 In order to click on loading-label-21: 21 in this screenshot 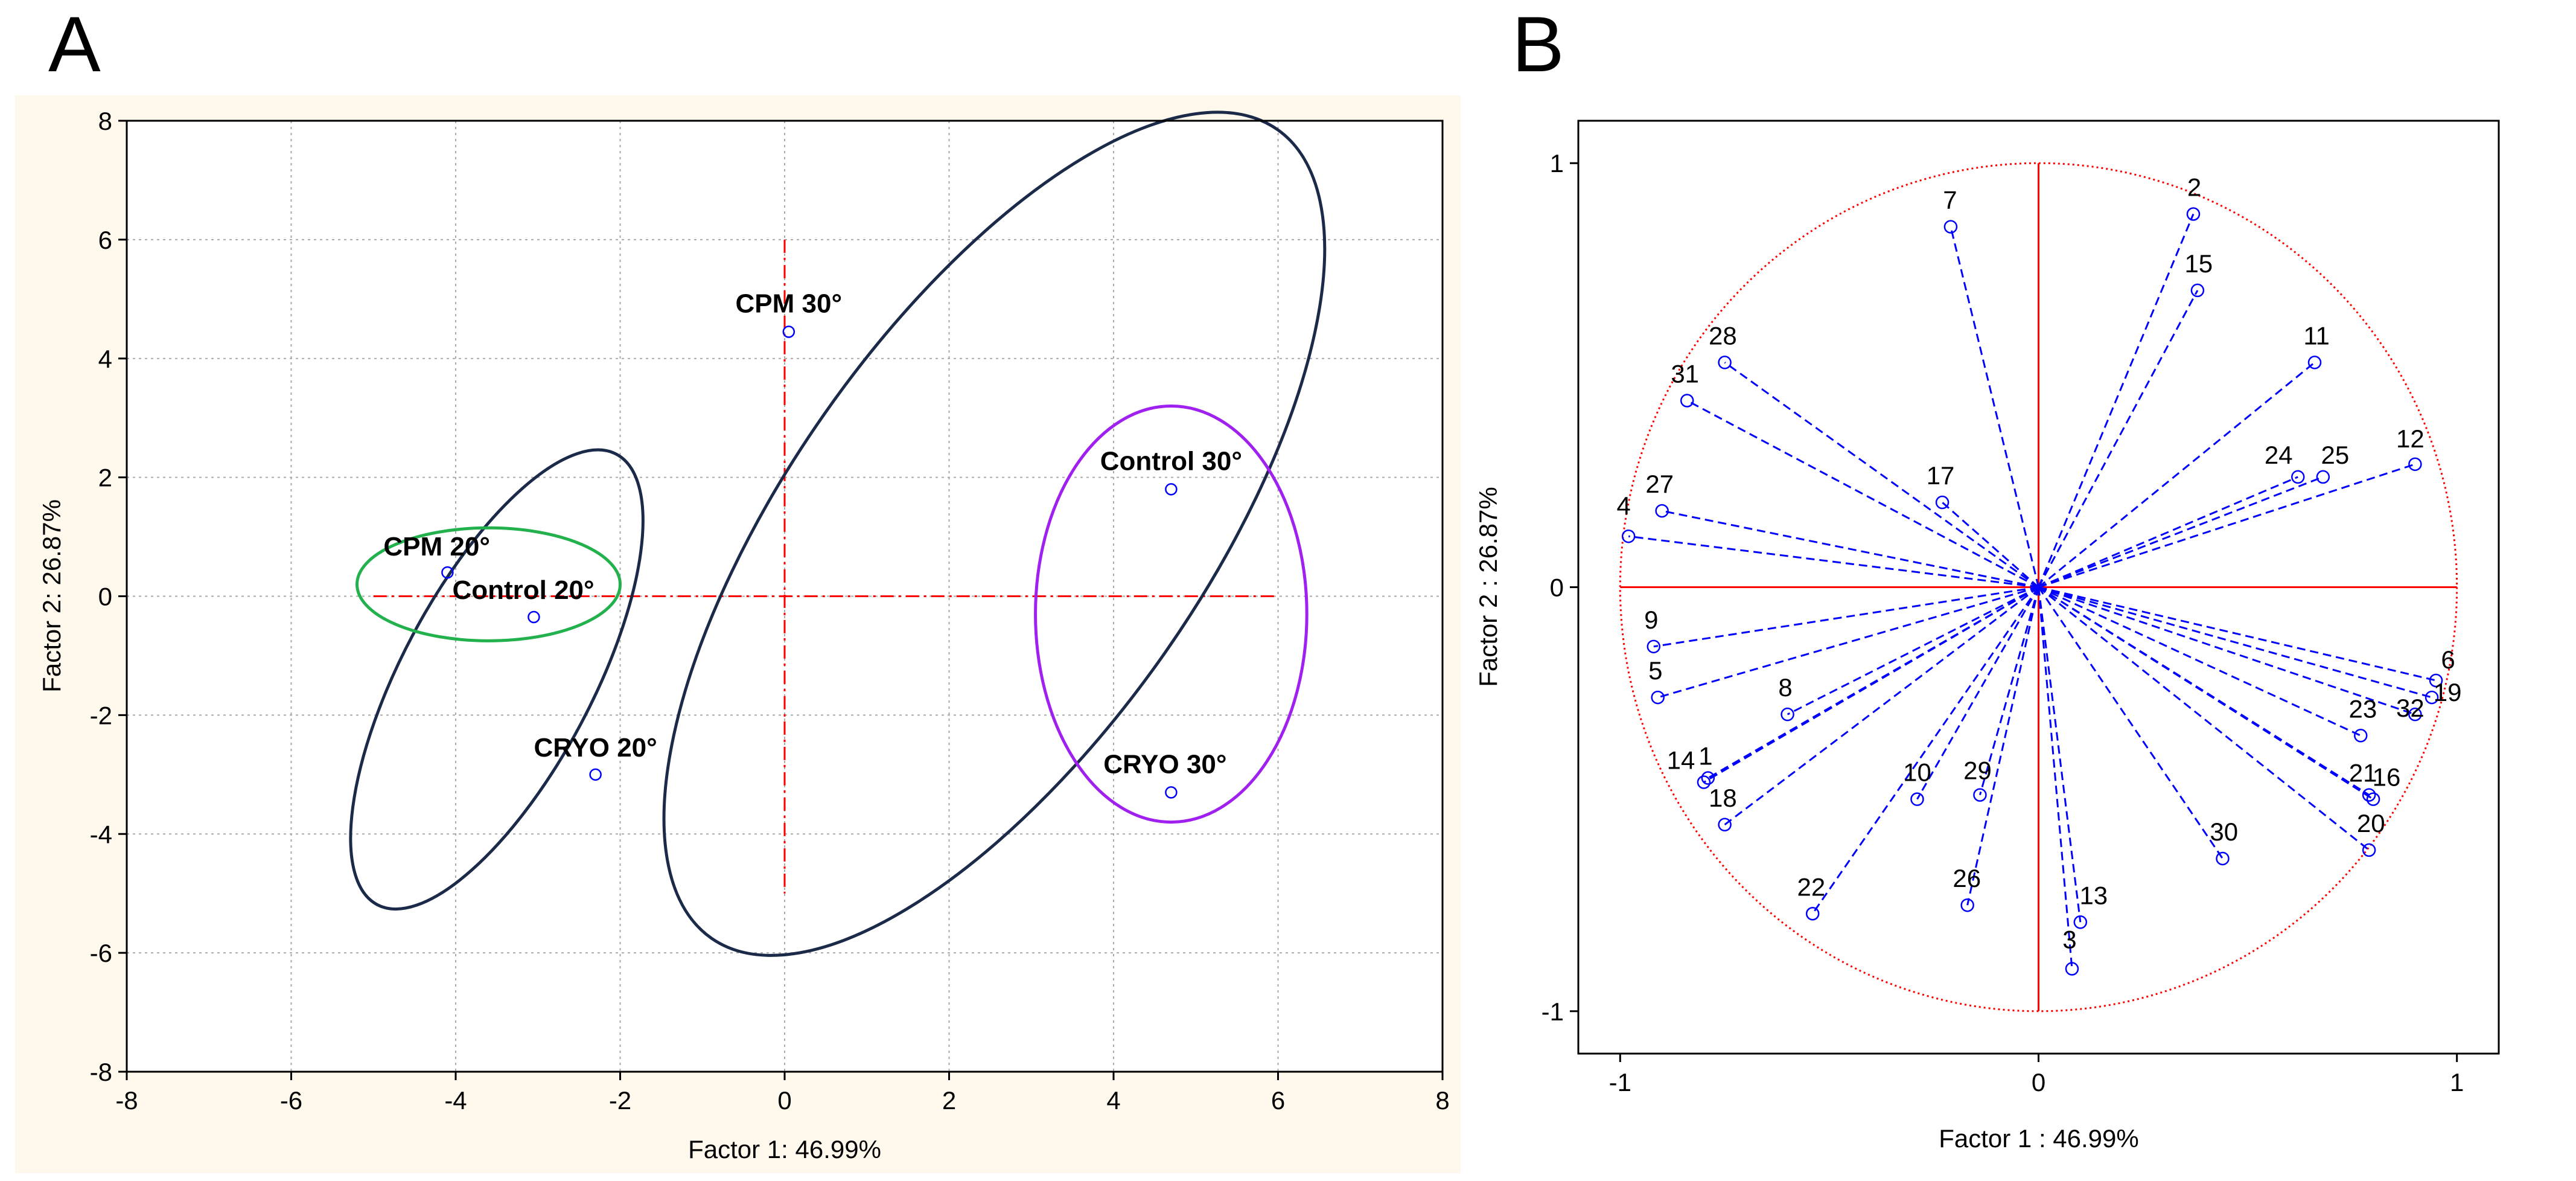, I will do `click(2363, 773)`.